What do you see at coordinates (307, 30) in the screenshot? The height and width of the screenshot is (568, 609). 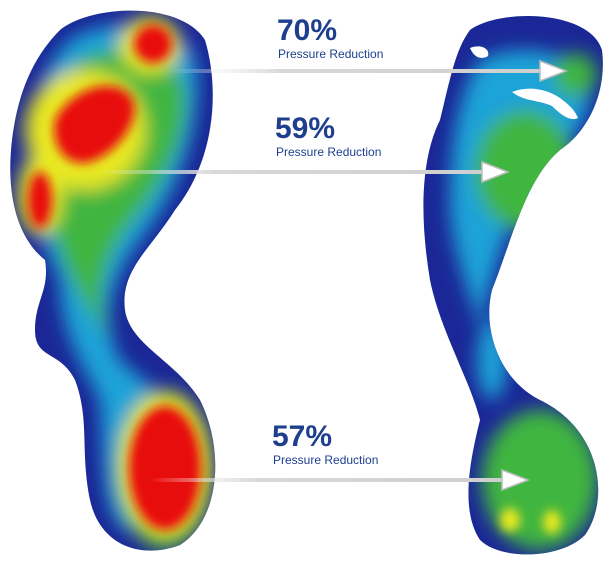 I see `callout-value: 70%` at bounding box center [307, 30].